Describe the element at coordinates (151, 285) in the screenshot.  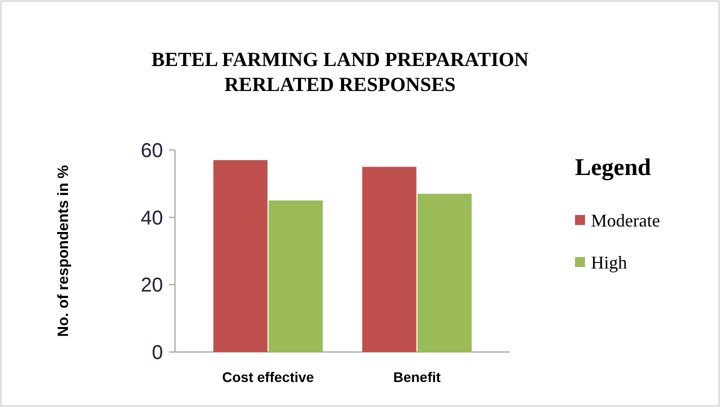
I see `y-tick-label: 20` at that location.